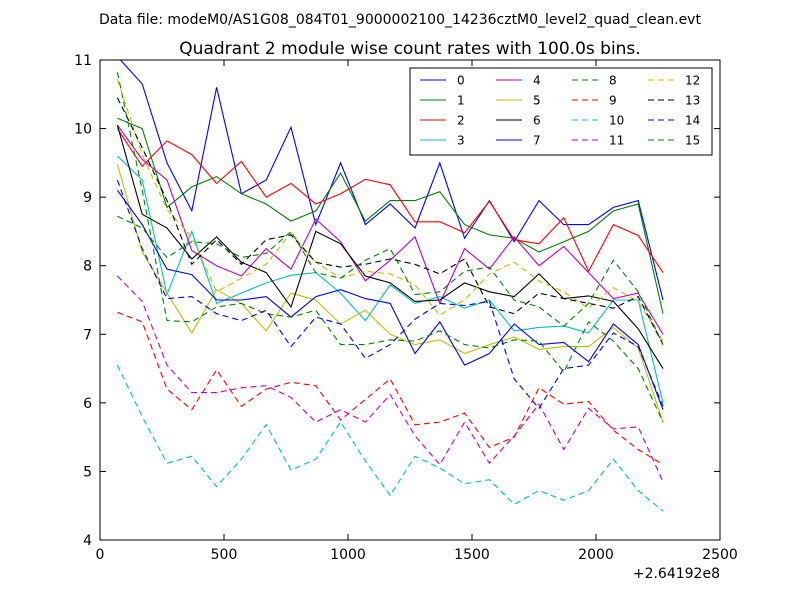 The image size is (800, 600). I want to click on x-tick-label: 1500, so click(472, 555).